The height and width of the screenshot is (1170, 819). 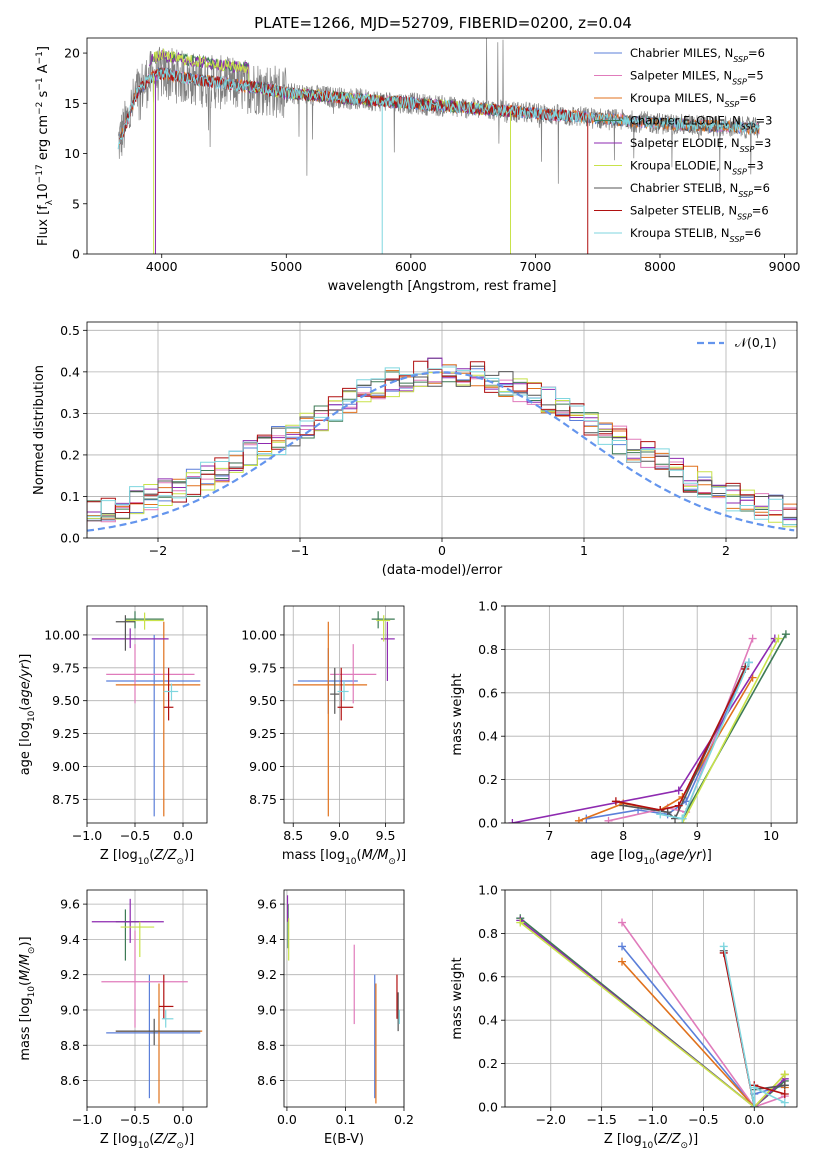 What do you see at coordinates (70, 1009) in the screenshot?
I see `y-tick-label: 9.0` at bounding box center [70, 1009].